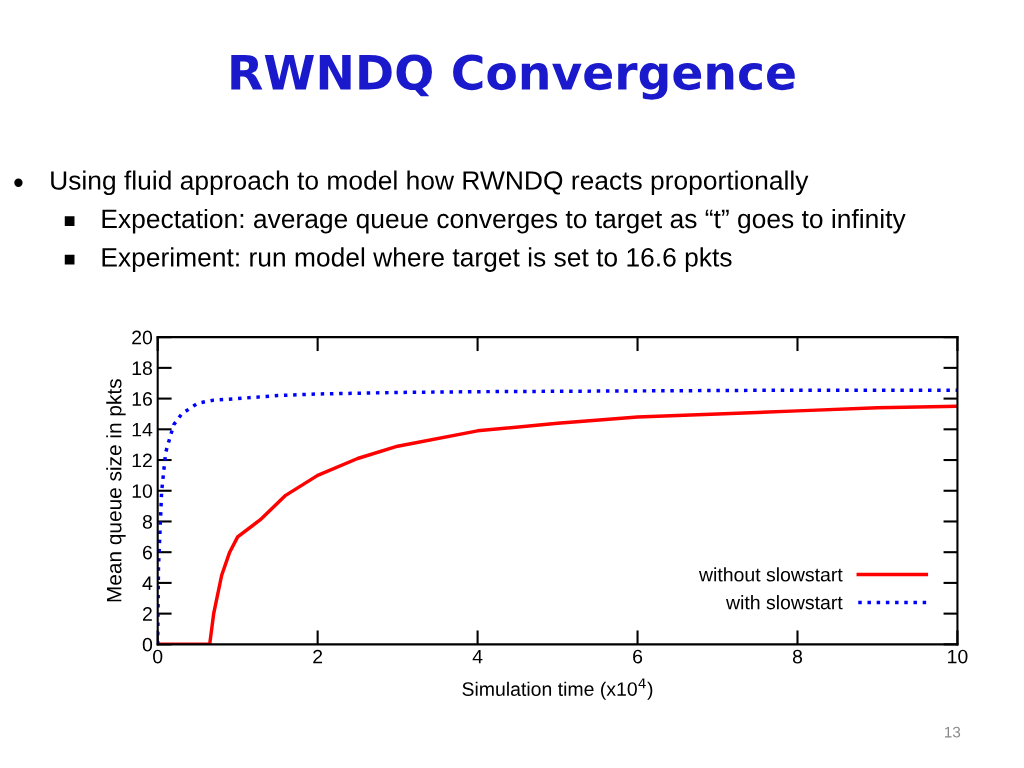  Describe the element at coordinates (158, 656) in the screenshot. I see `x-tick-label: 0` at that location.